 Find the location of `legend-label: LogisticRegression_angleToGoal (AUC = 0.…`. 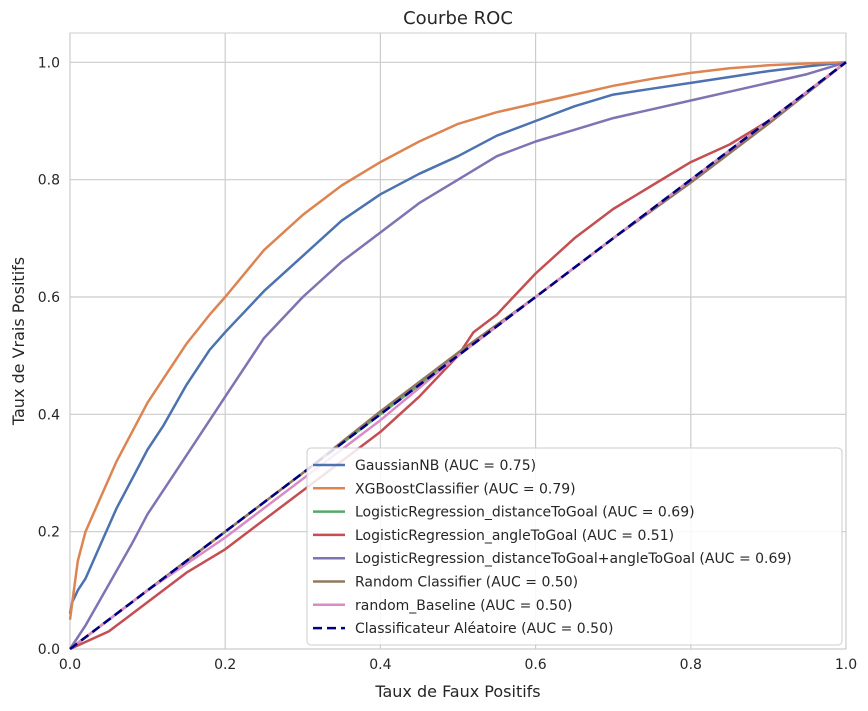

legend-label: LogisticRegression_angleToGoal (AUC = 0.… is located at coordinates (514, 536).